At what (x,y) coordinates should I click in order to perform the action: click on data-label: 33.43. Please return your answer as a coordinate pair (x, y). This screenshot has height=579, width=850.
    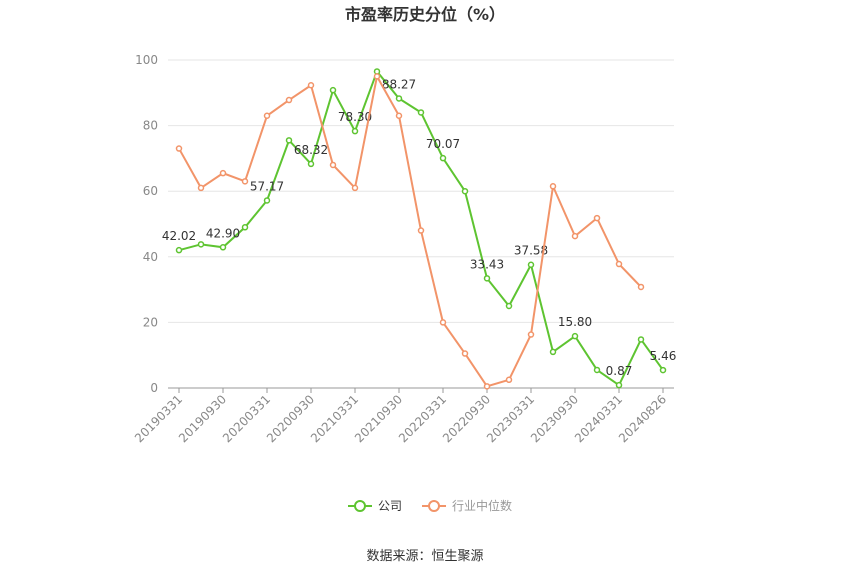
    Looking at the image, I should click on (487, 264).